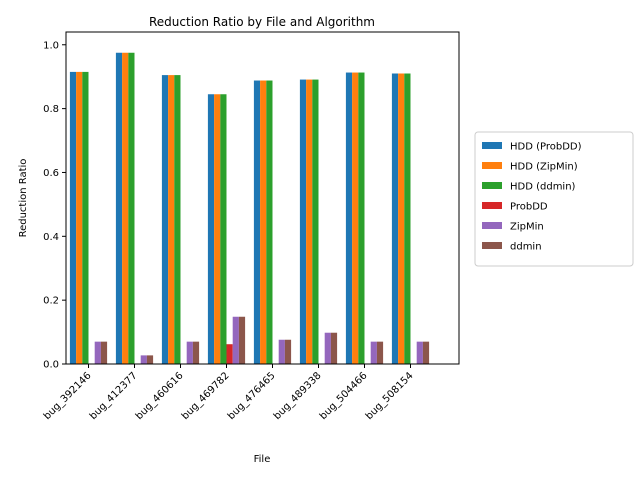  Describe the element at coordinates (206, 396) in the screenshot. I see `x-tick-label: bug_469782` at that location.